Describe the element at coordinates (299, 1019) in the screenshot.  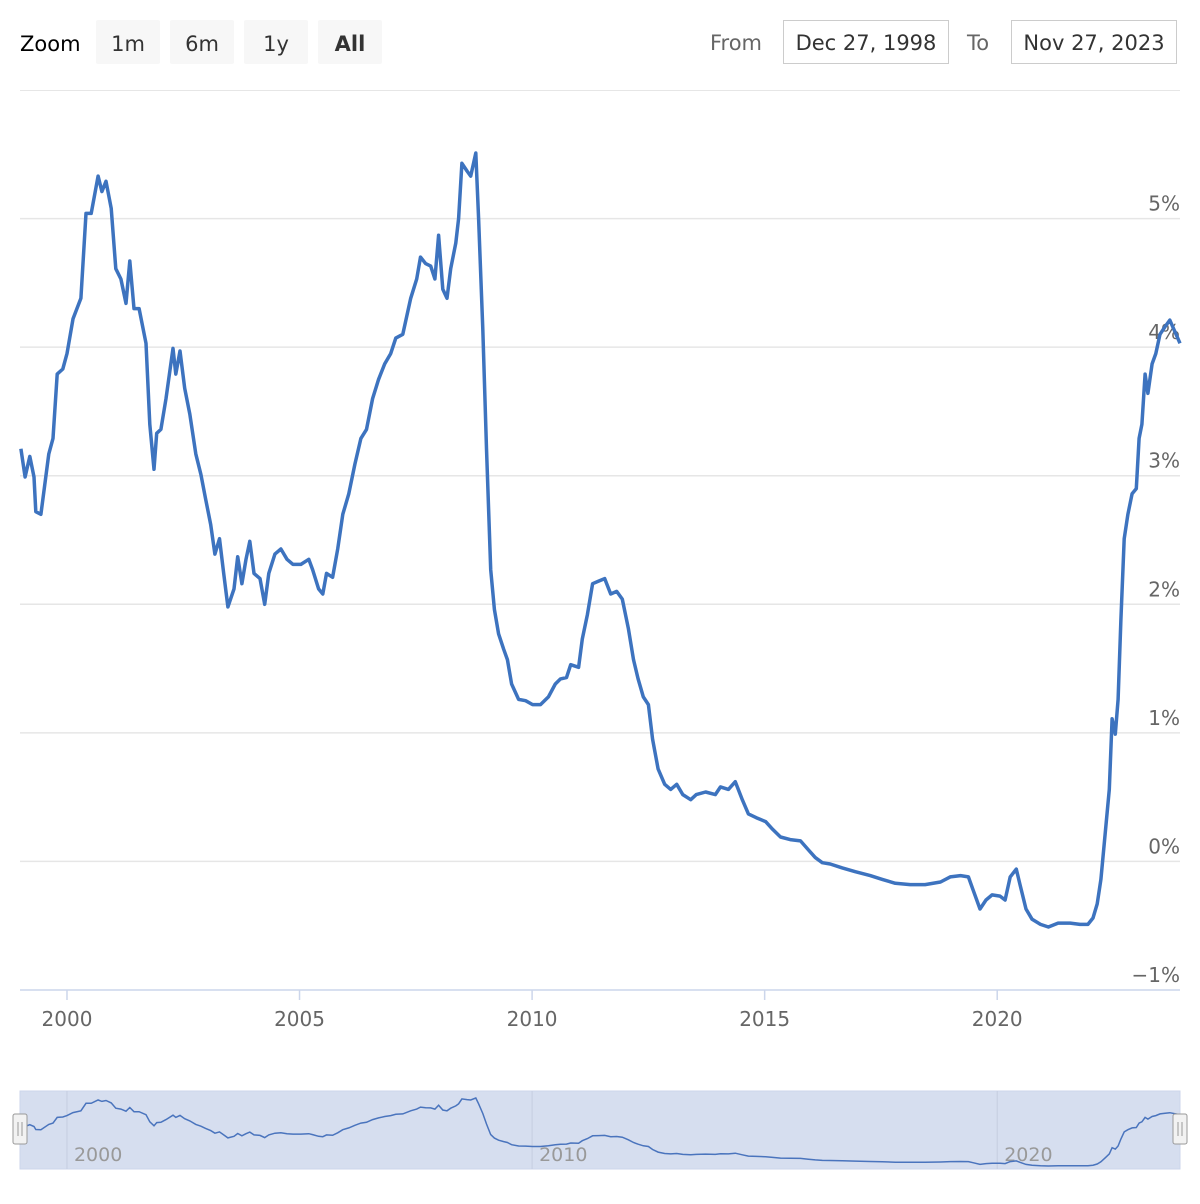
I see `x-tick-label: 2005` at that location.